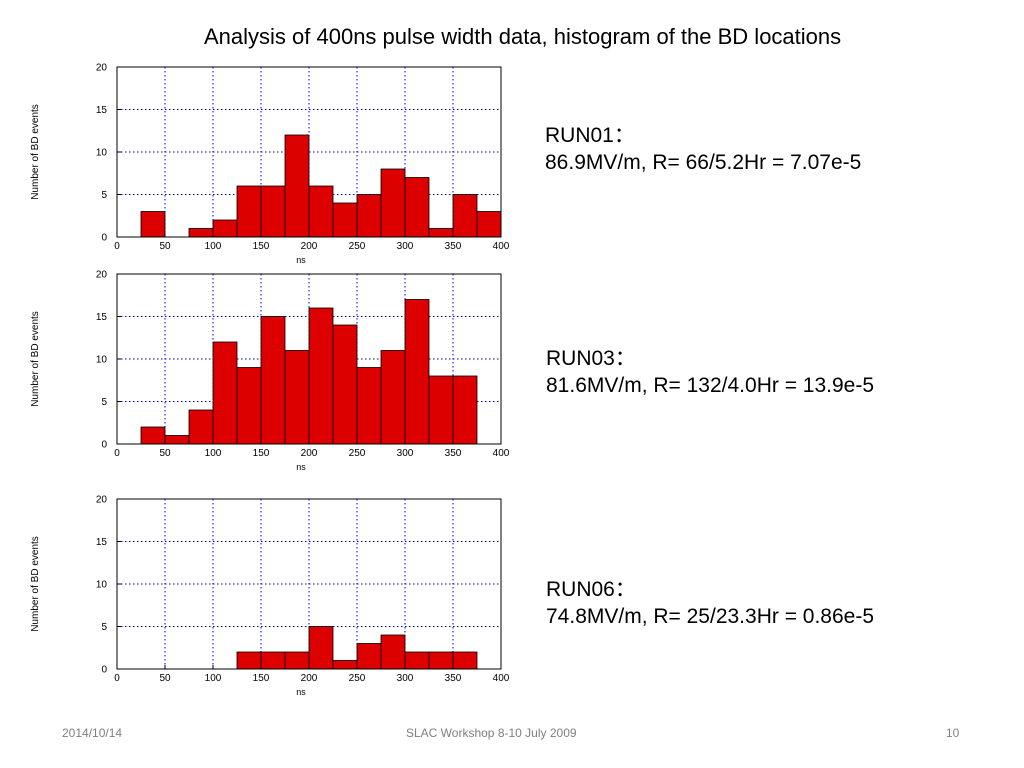 This screenshot has width=1024, height=768. Describe the element at coordinates (703, 149) in the screenshot. I see `run01-annotation: RUN01： 86.9MV/m, R= 66/5.2Hr = 7.07e-5` at that location.